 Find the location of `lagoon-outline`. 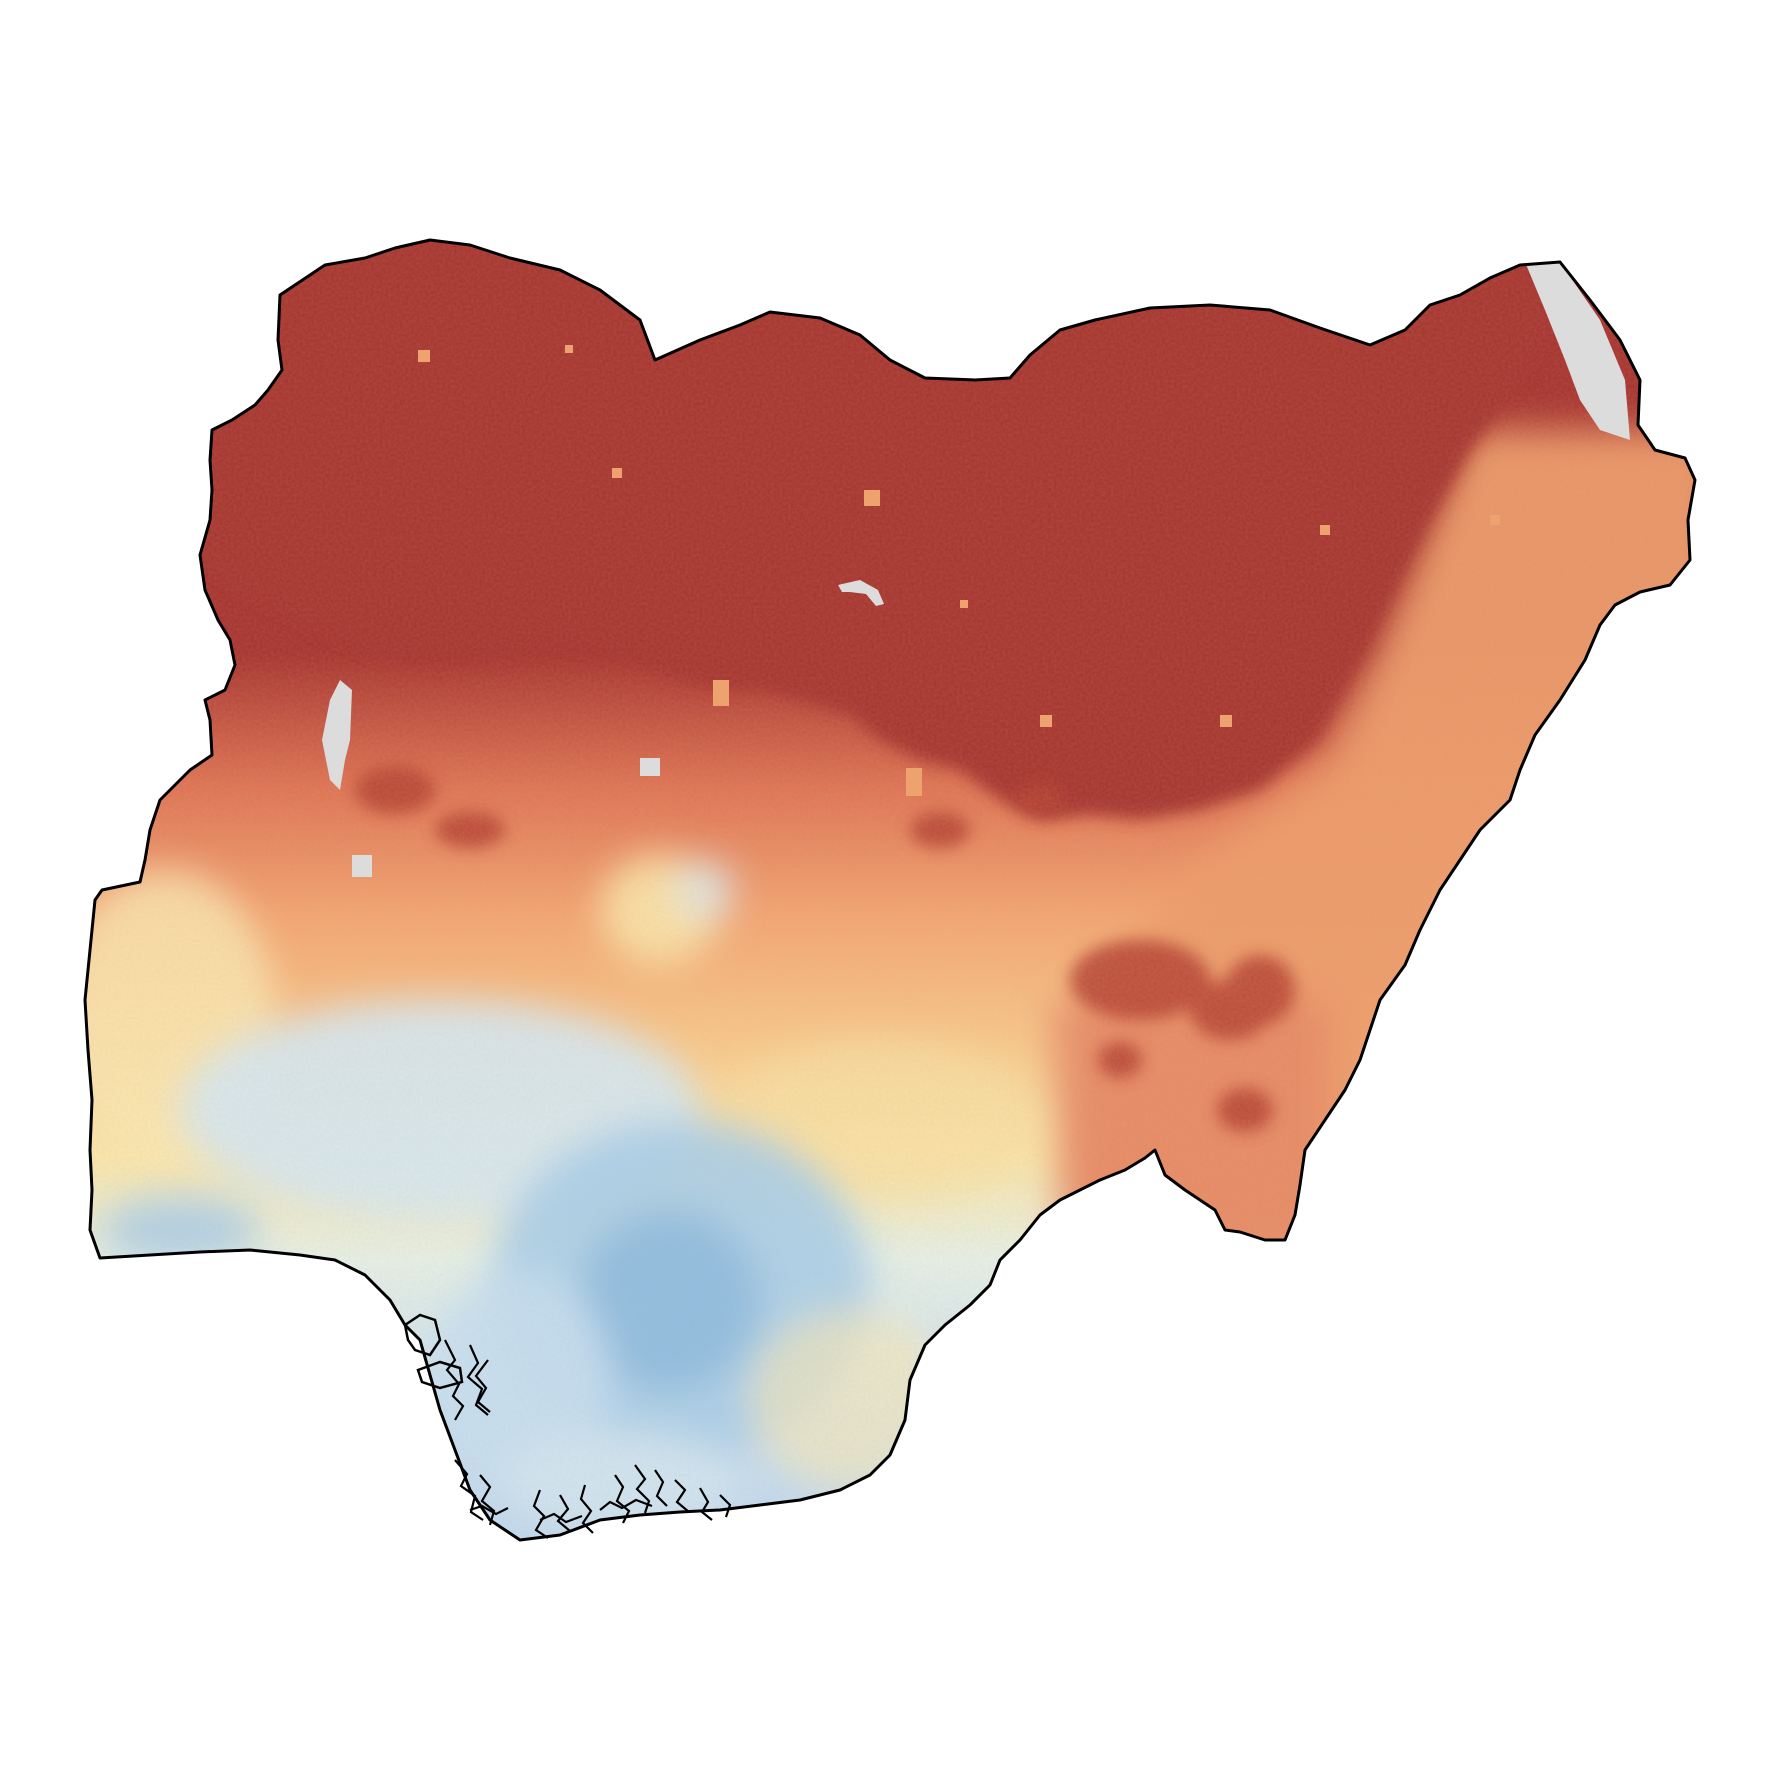

lagoon-outline is located at coordinates (433, 1351).